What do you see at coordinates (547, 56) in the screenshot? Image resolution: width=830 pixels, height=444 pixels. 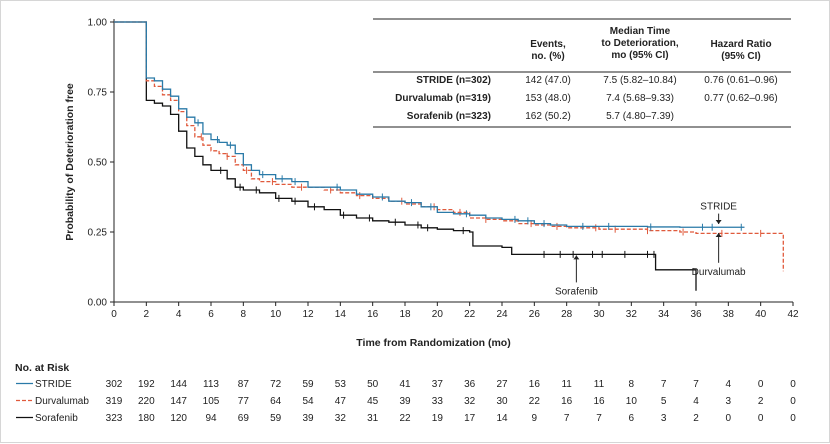 I see `legend-header-line: no. (%)` at bounding box center [547, 56].